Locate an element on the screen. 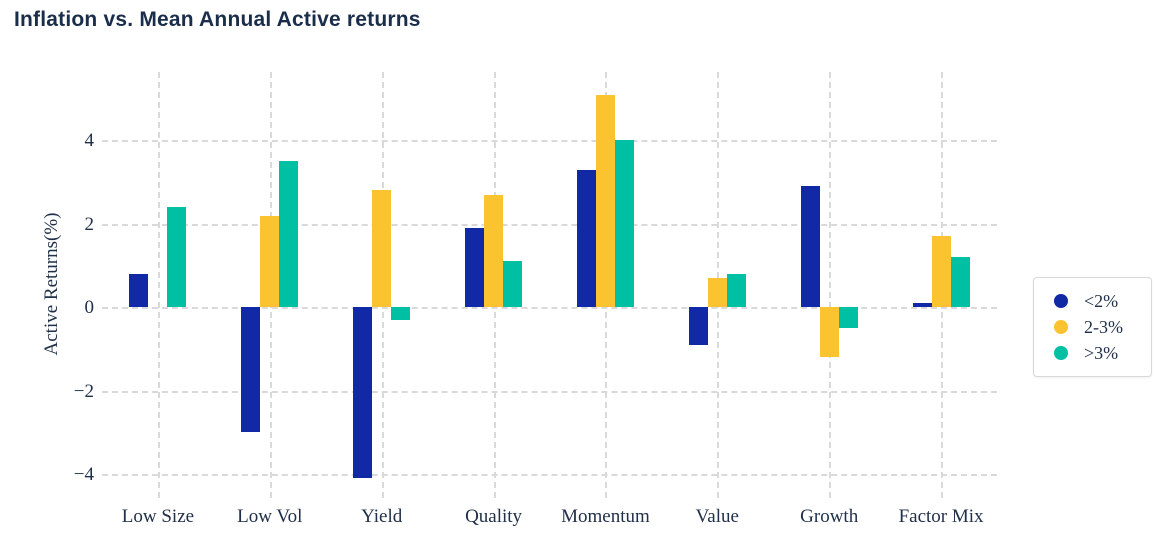 The image size is (1159, 541). x-tick-label-low-vol: Low Vol is located at coordinates (270, 516).